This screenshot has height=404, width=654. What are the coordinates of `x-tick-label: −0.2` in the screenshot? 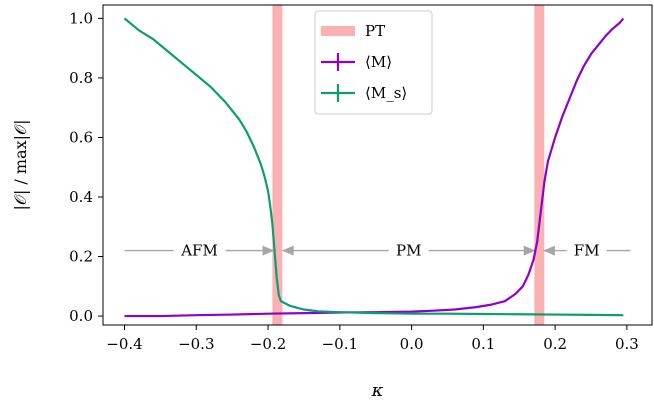 It's located at (268, 344).